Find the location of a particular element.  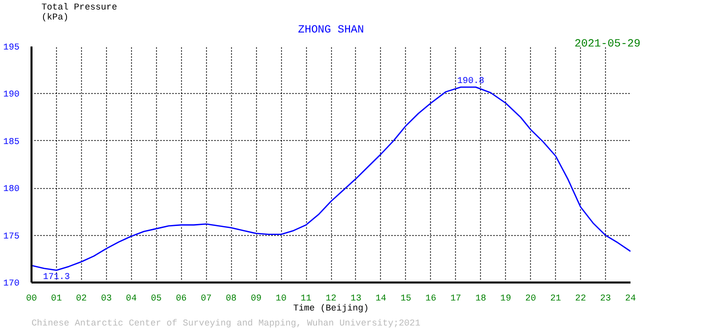

y-tick-label: 190 is located at coordinates (11, 95).